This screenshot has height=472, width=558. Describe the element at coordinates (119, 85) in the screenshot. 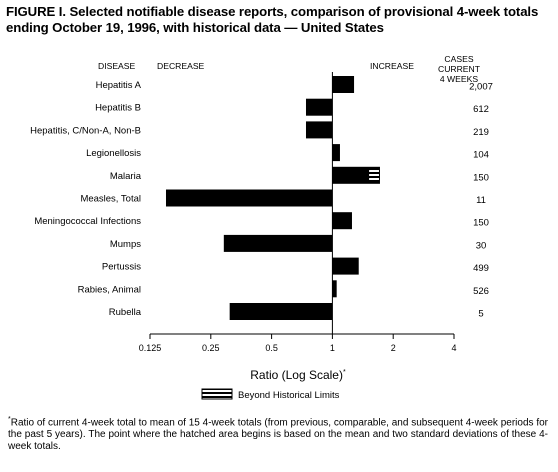

I see `category-label-hepatitis-a: Hepatitis A` at that location.